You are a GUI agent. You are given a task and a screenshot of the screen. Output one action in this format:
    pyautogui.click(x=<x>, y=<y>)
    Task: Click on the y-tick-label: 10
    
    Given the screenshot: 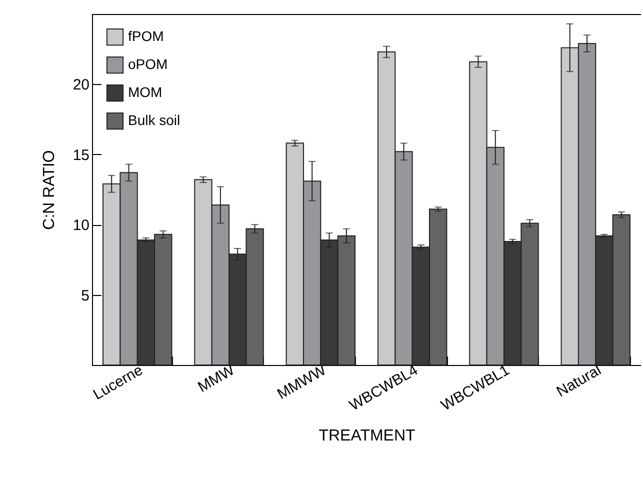 What is the action you would take?
    pyautogui.click(x=81, y=225)
    